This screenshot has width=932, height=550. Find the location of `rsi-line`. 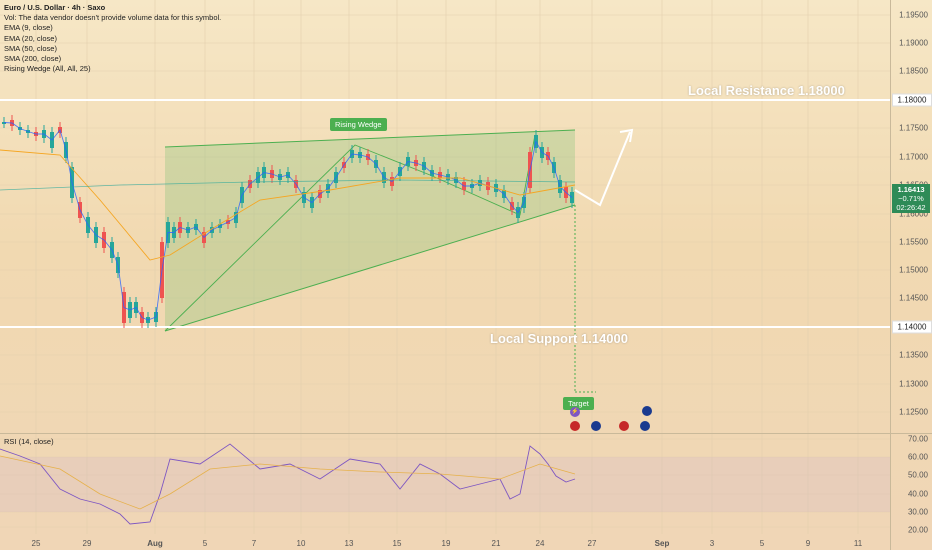

rsi-line is located at coordinates (288, 484).